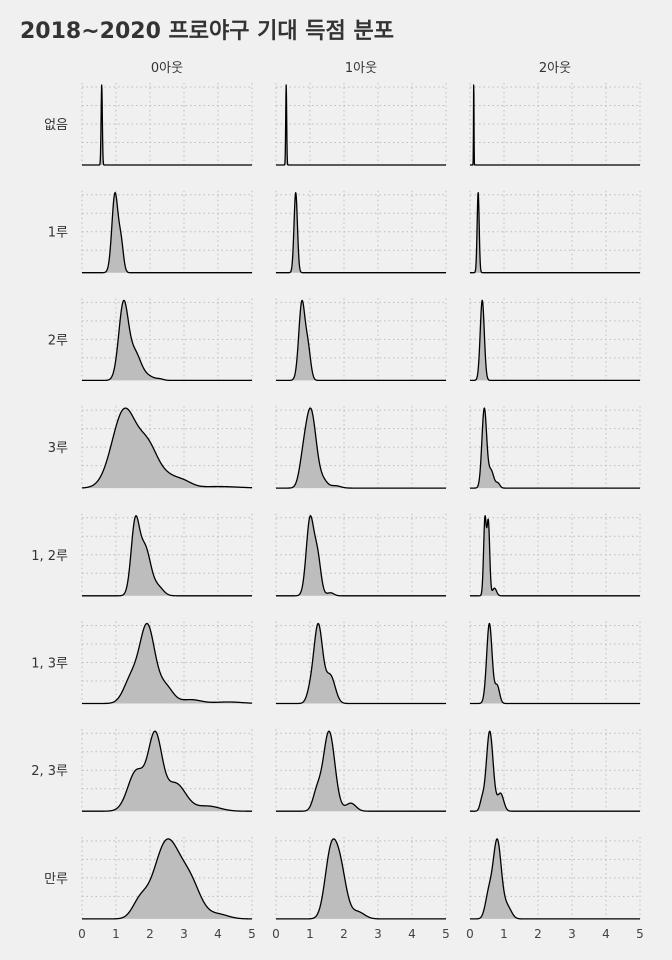 The image size is (672, 960). What do you see at coordinates (56, 879) in the screenshot?
I see `row-label: 만루` at bounding box center [56, 879].